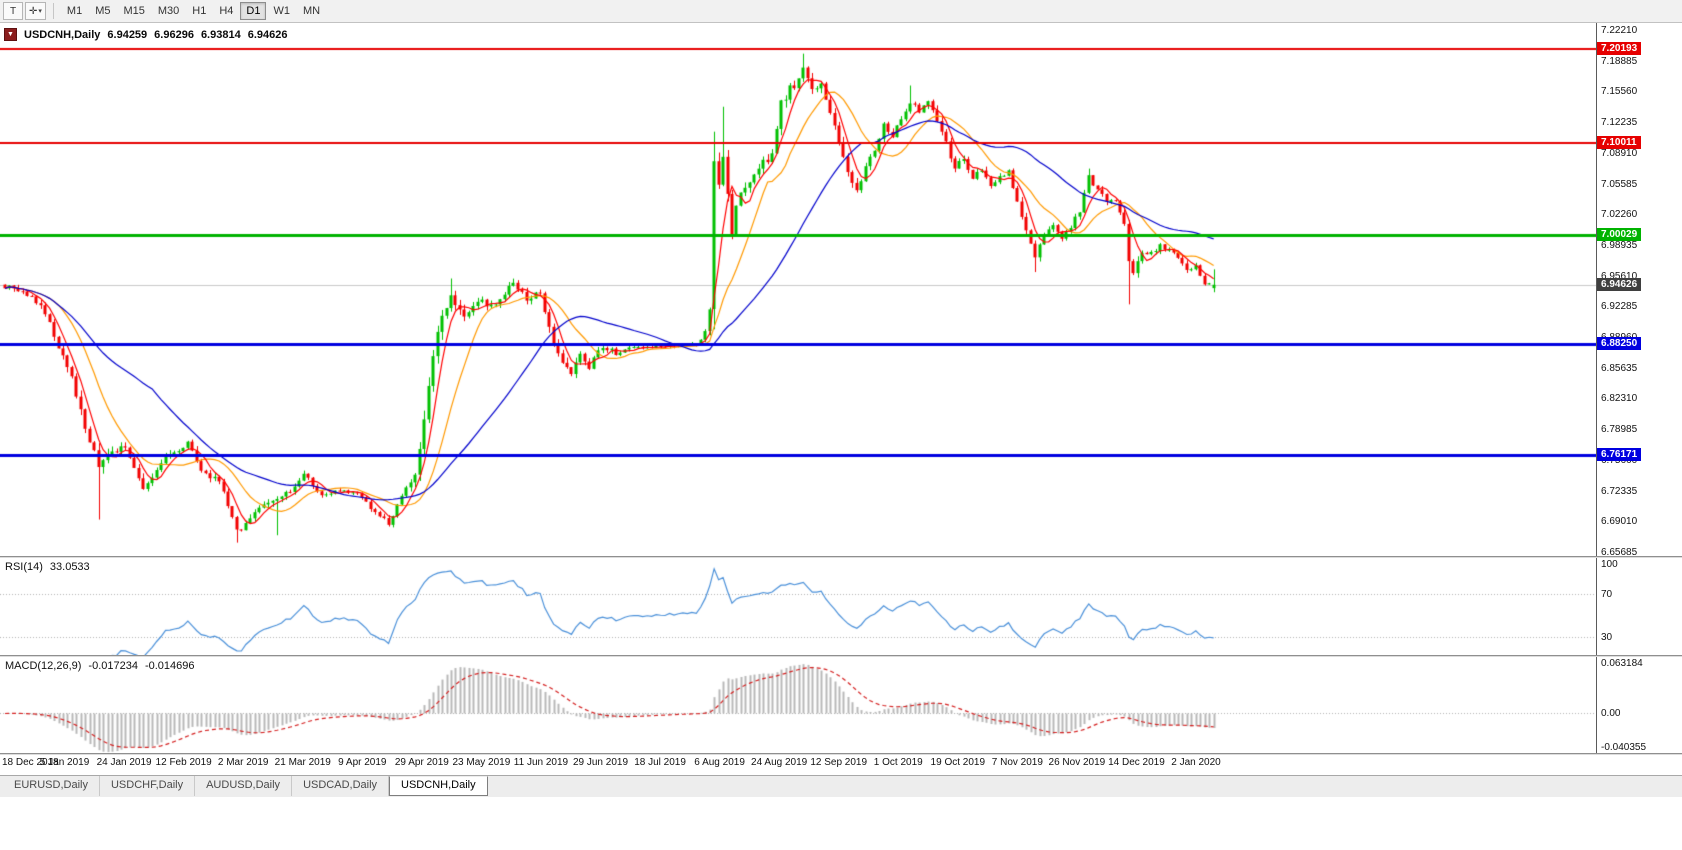 This screenshot has width=1682, height=850. What do you see at coordinates (898, 762) in the screenshot?
I see `date-label: 1 Oct 2019` at bounding box center [898, 762].